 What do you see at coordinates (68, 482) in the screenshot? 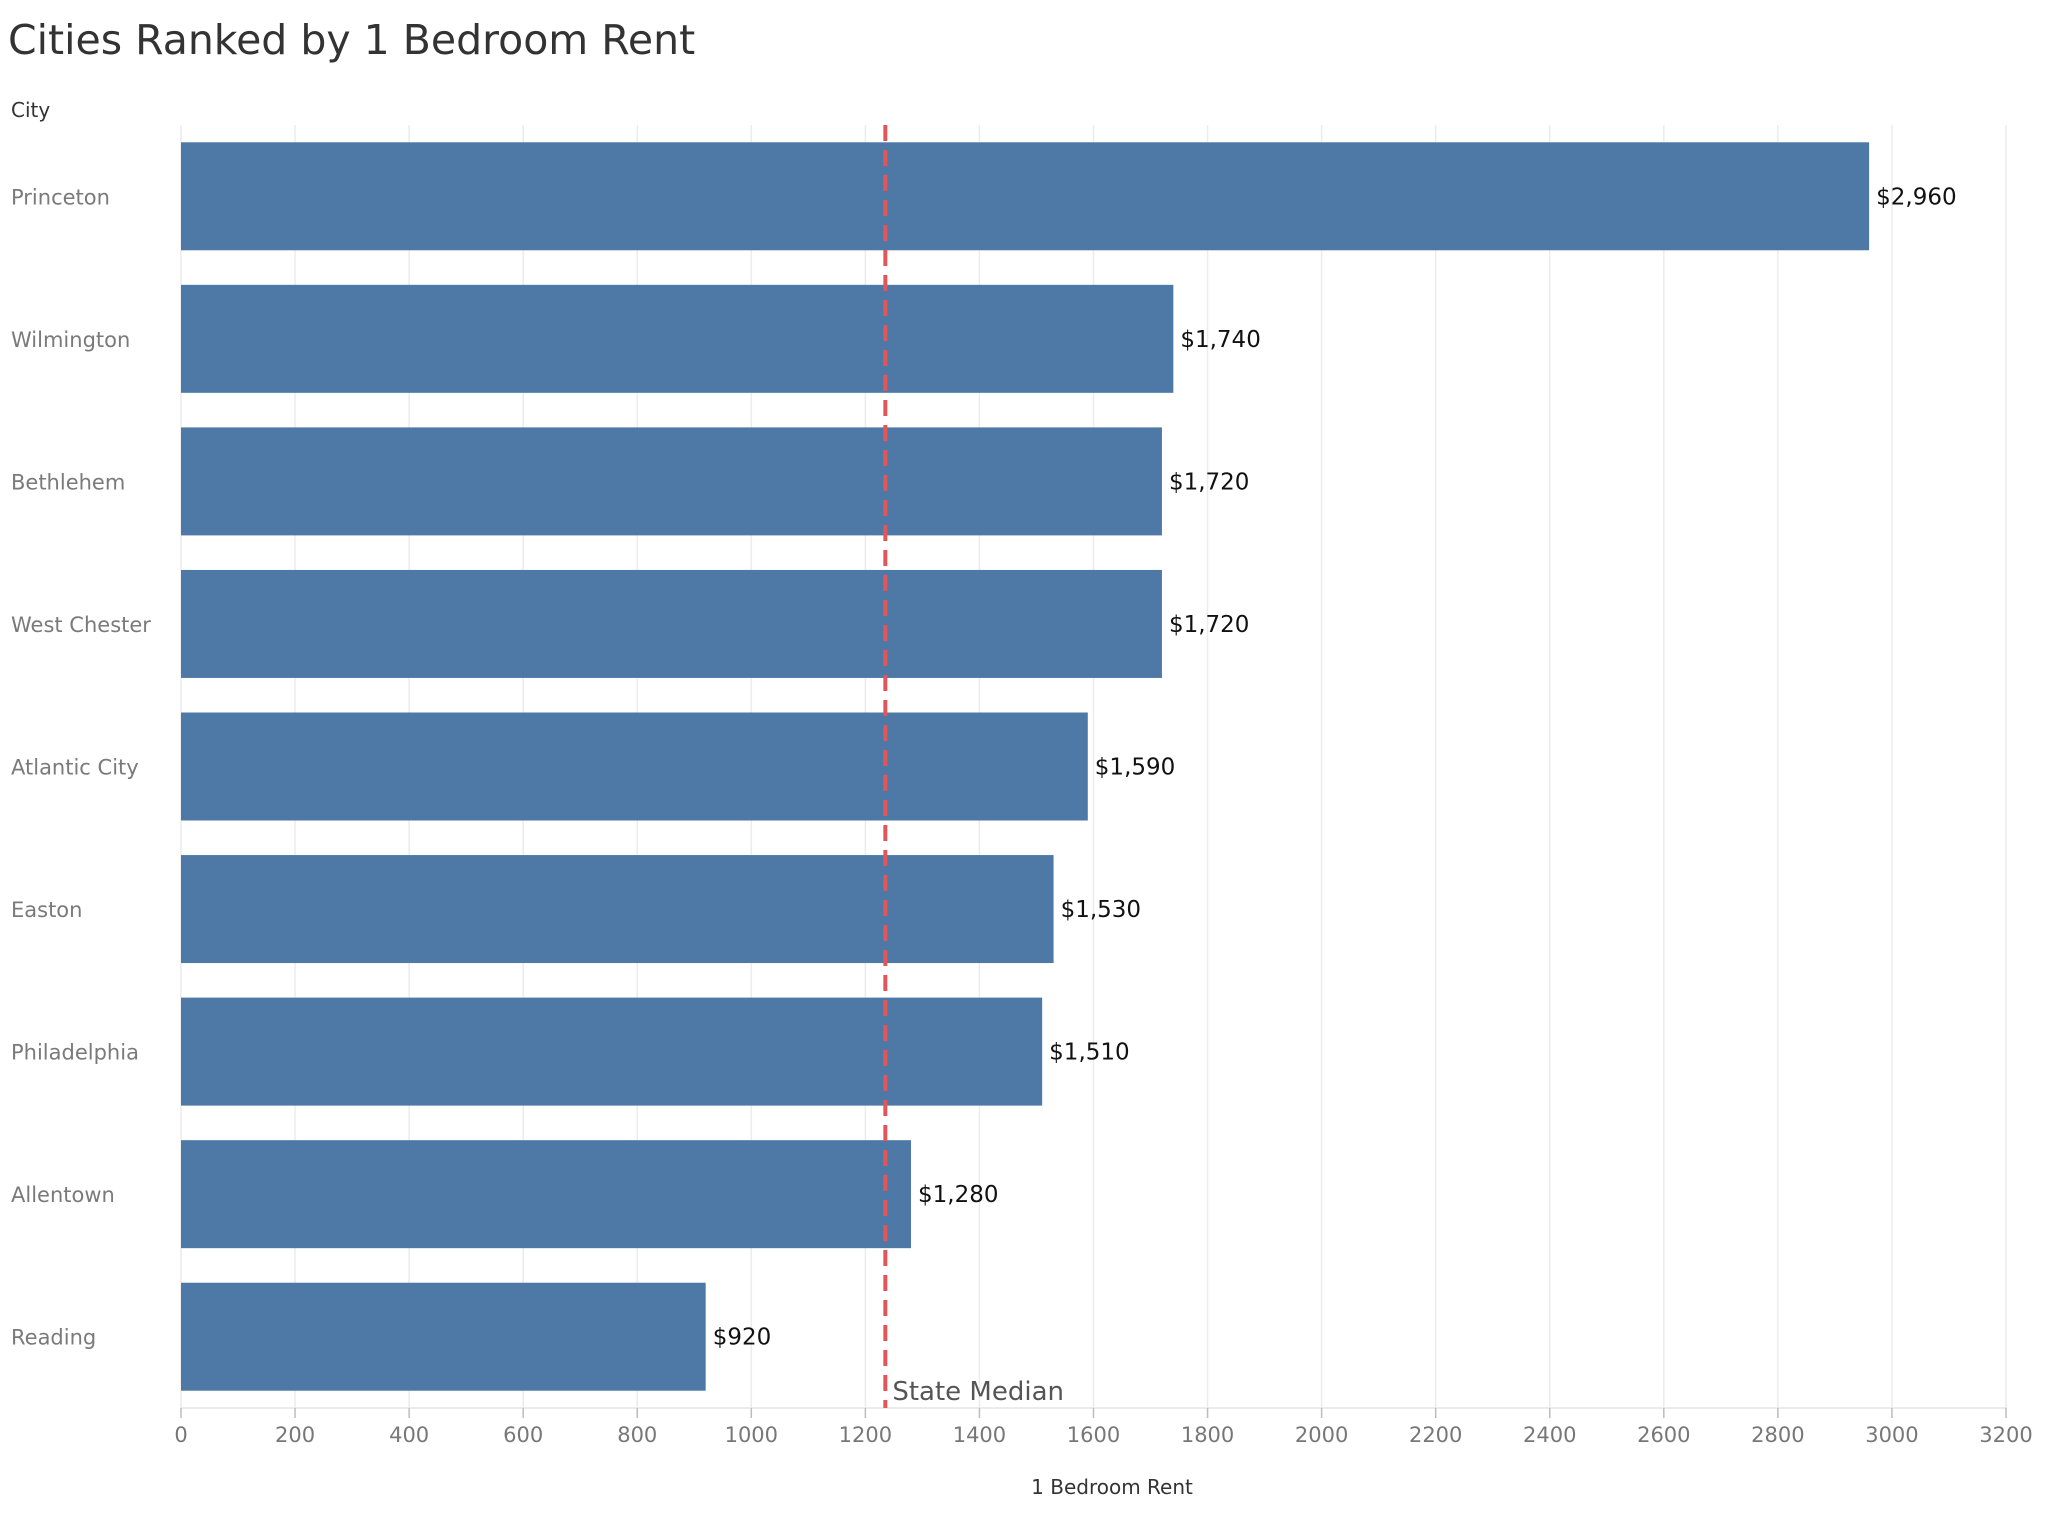
I see `category-label: Bethlehem` at bounding box center [68, 482].